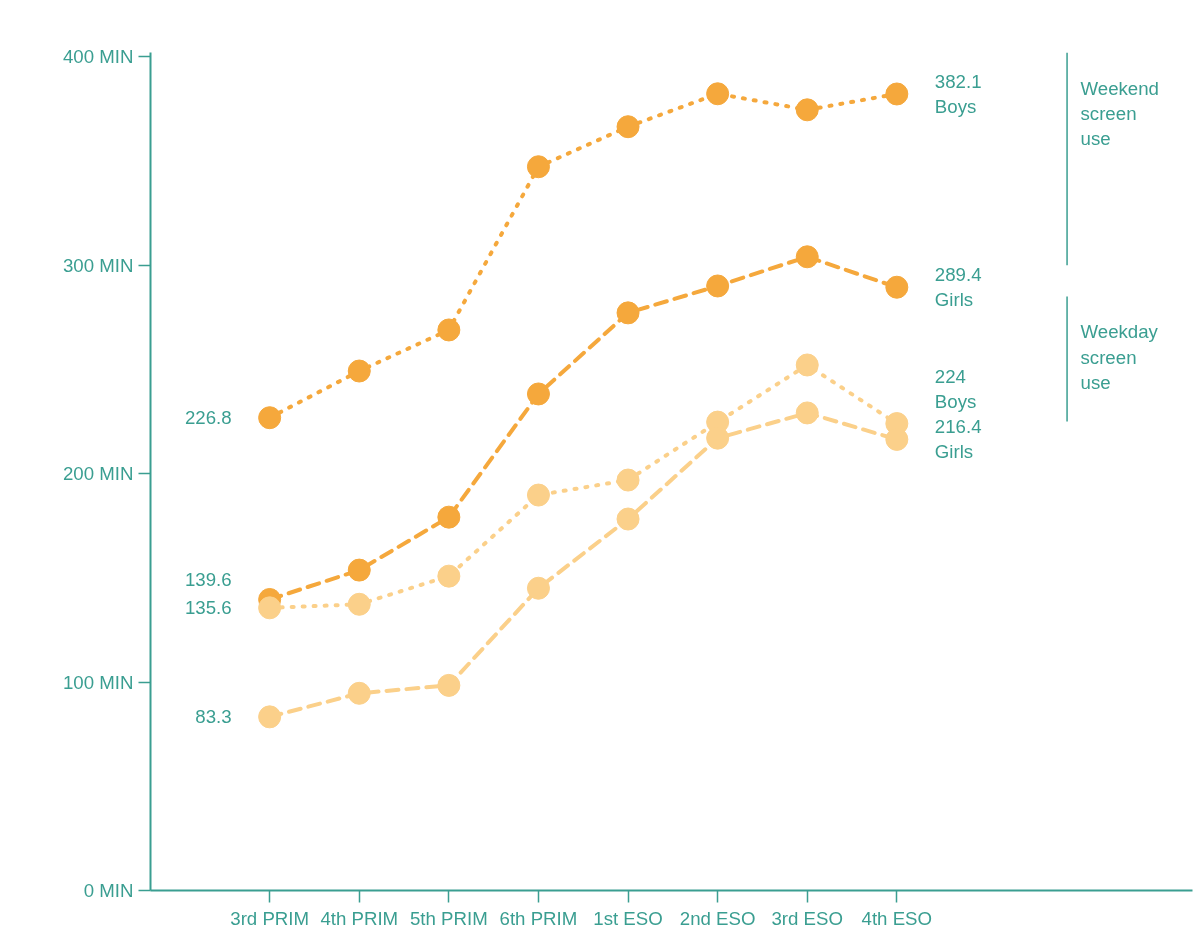 The width and height of the screenshot is (1197, 946). I want to click on x-tick-label: 5th PRIM, so click(448, 918).